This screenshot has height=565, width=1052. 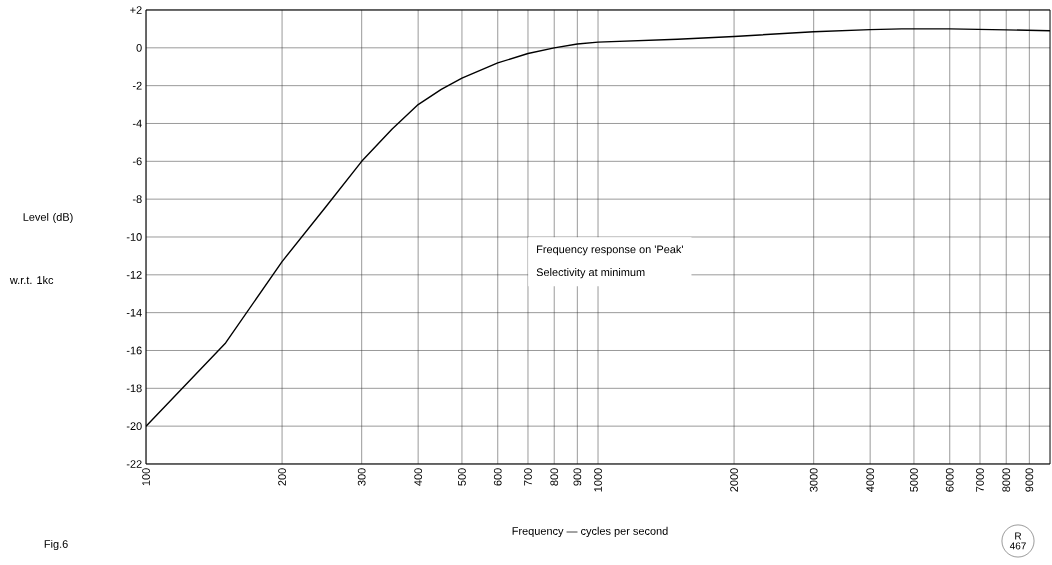 What do you see at coordinates (734, 480) in the screenshot?
I see `x-tick-label: 2000` at bounding box center [734, 480].